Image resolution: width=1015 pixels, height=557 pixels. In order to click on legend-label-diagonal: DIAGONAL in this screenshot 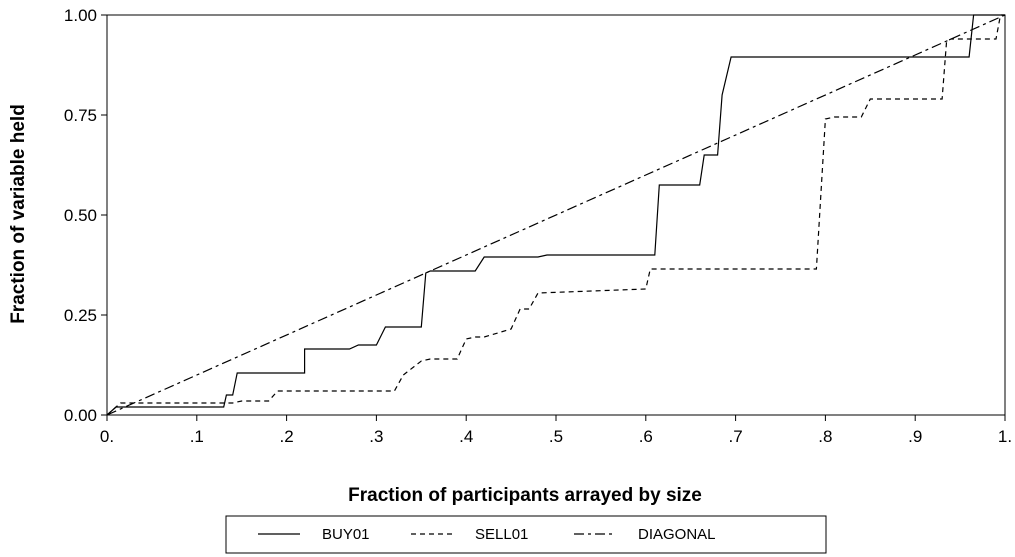, I will do `click(677, 534)`.